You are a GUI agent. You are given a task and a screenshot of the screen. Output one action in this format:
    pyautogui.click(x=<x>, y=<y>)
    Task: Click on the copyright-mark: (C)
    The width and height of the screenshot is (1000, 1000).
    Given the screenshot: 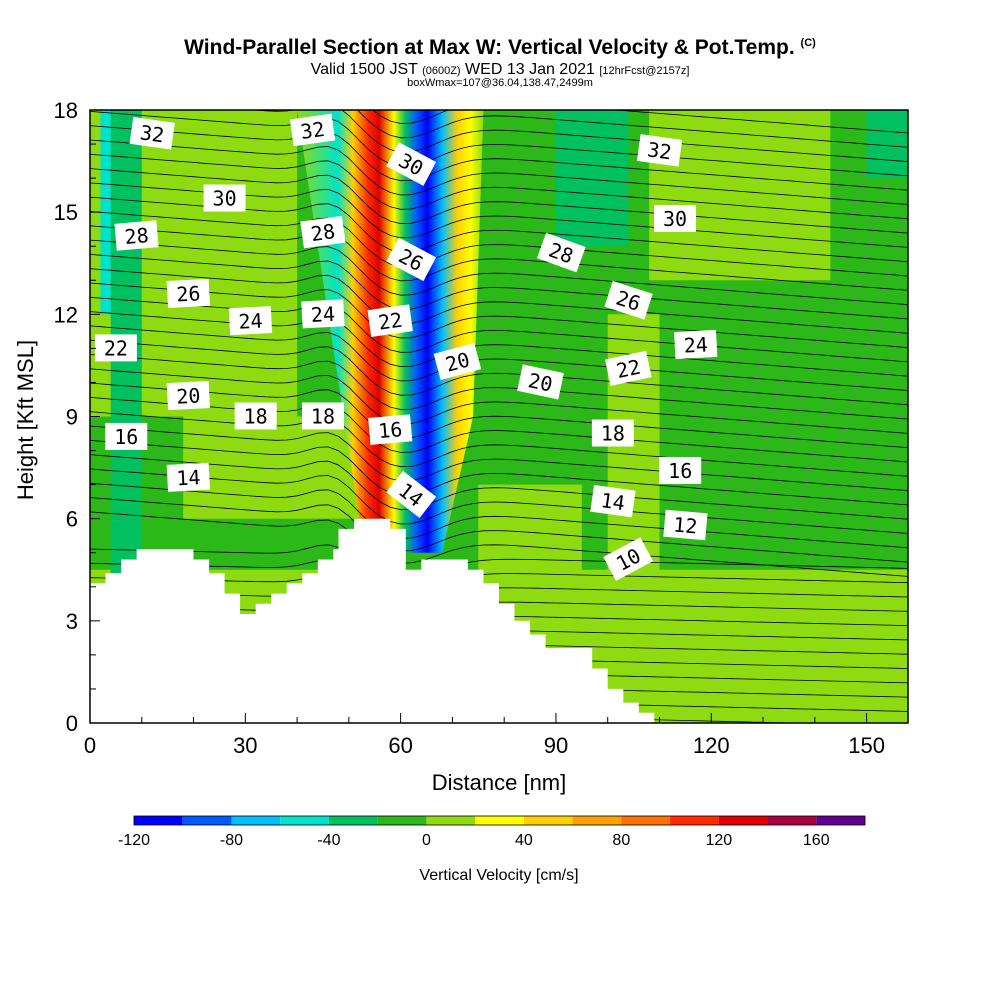 What is the action you would take?
    pyautogui.click(x=808, y=43)
    